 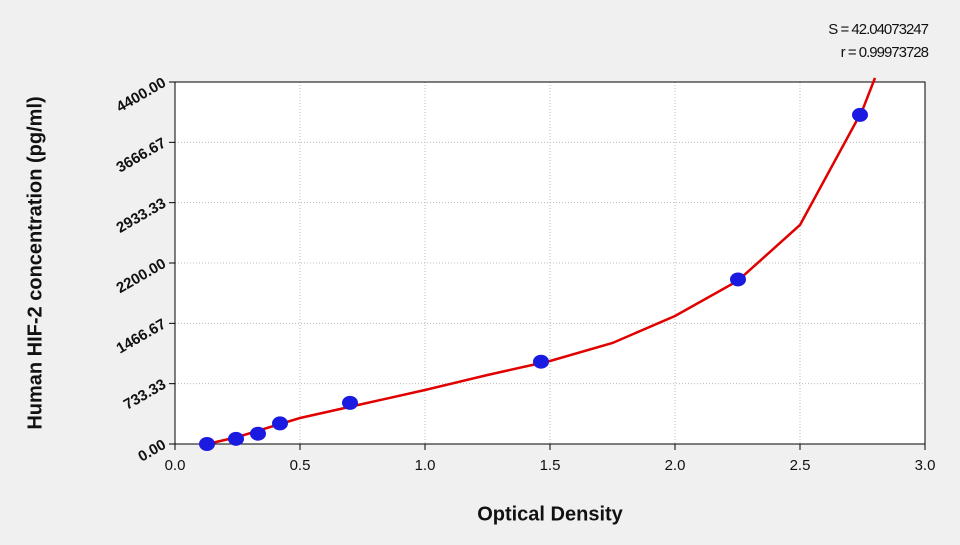 What do you see at coordinates (425, 465) in the screenshot?
I see `x-tick-label: 1.0` at bounding box center [425, 465].